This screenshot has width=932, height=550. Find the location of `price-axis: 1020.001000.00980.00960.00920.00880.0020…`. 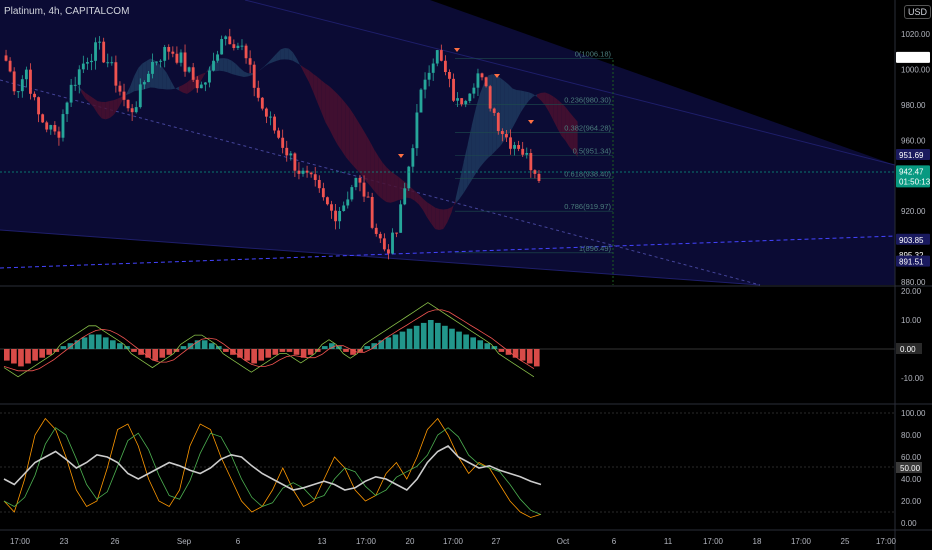

price-axis: 1020.001000.00980.00960.00920.00880.0020… is located at coordinates (915, 279).